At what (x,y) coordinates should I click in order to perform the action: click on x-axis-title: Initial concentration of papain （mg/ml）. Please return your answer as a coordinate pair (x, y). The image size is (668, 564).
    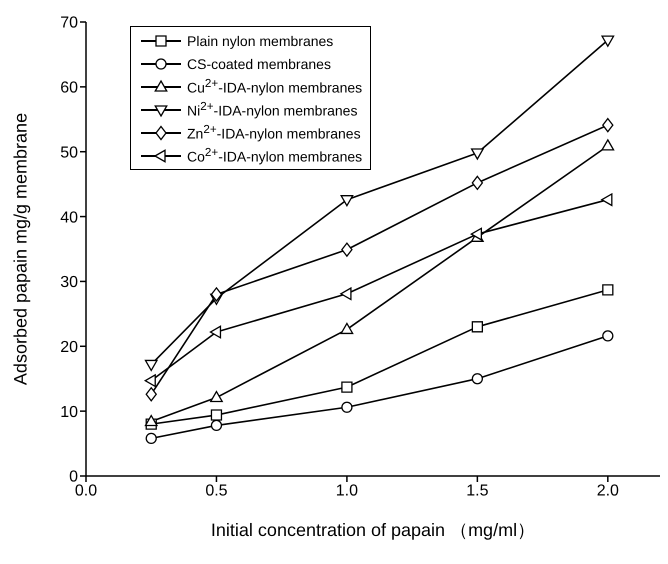
    Looking at the image, I should click on (373, 530).